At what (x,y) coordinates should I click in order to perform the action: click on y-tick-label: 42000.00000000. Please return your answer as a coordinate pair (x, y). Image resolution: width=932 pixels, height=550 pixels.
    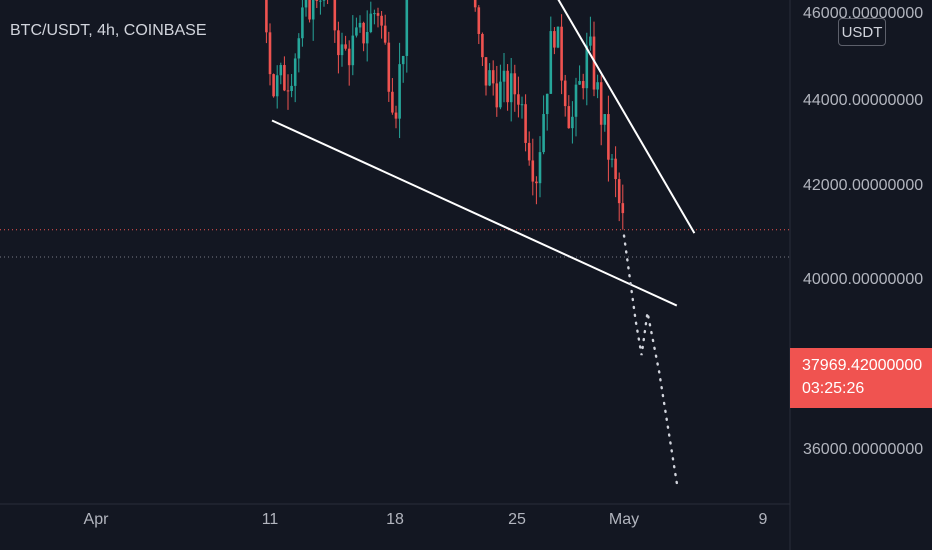
    Looking at the image, I should click on (863, 185).